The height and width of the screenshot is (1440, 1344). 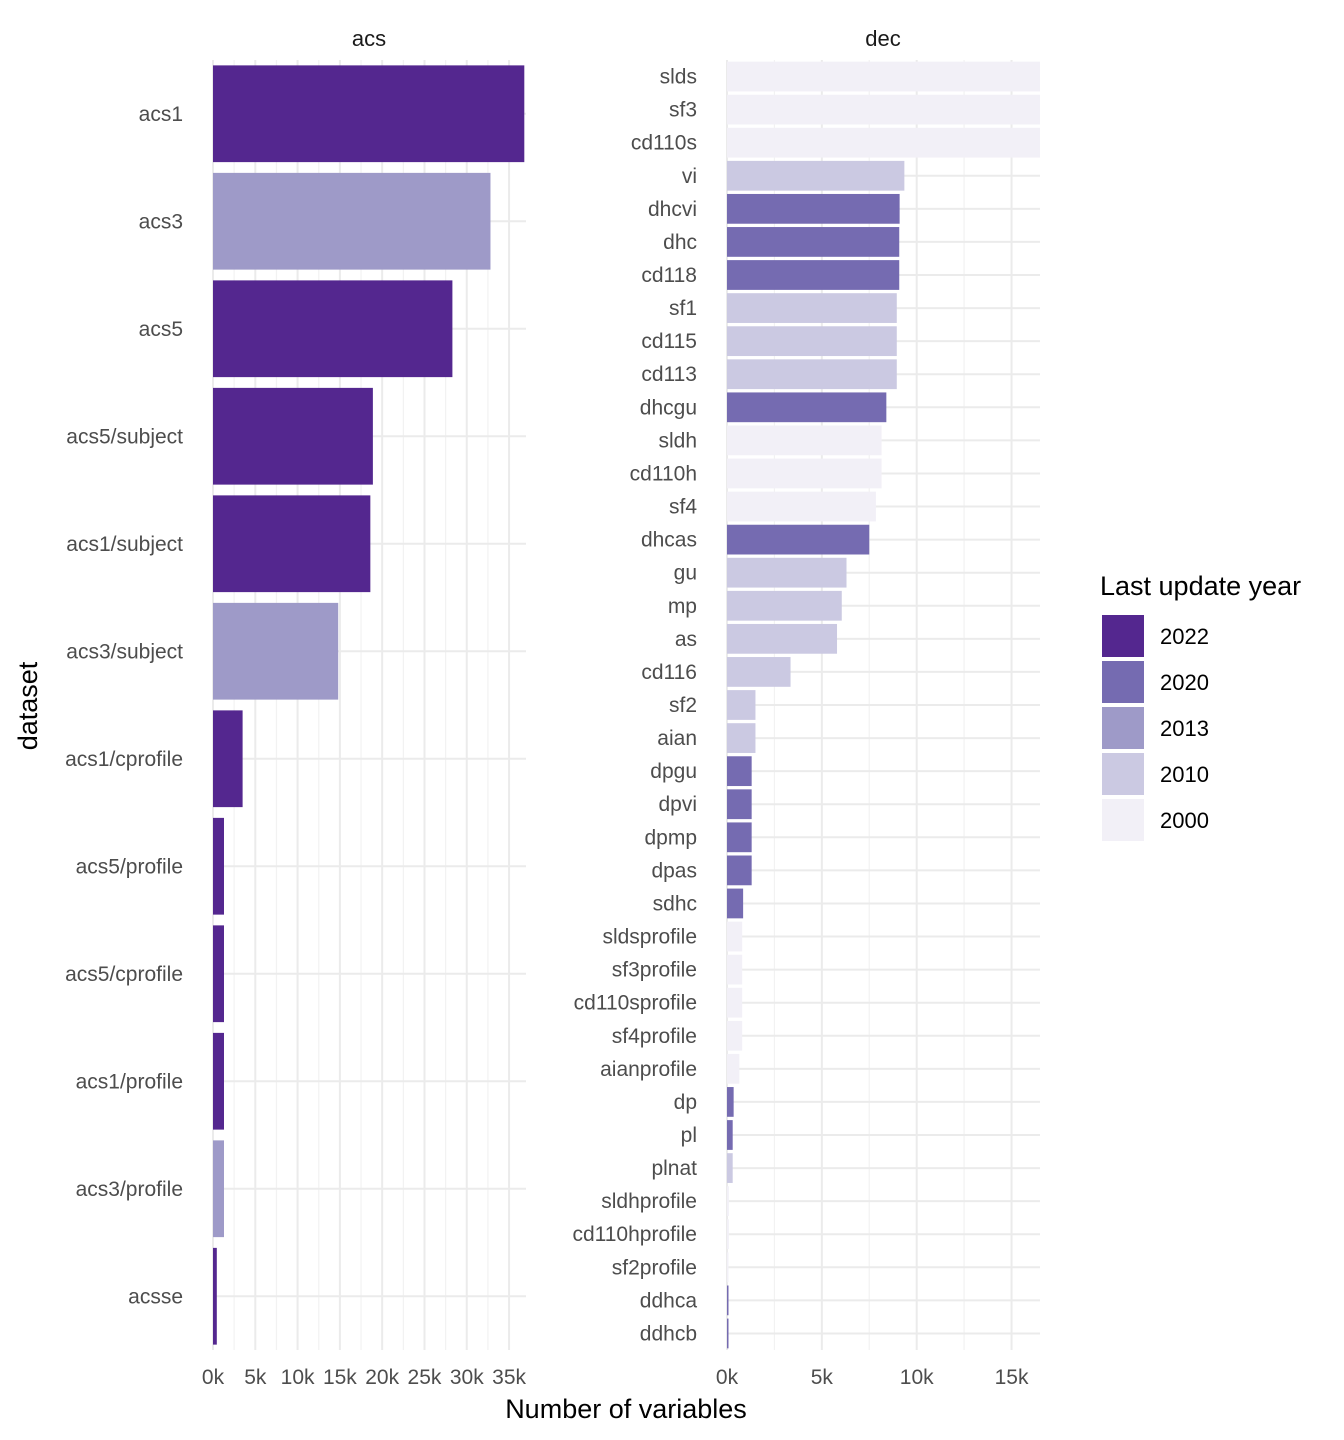 I want to click on y-tick-label: cd110h, so click(x=663, y=473).